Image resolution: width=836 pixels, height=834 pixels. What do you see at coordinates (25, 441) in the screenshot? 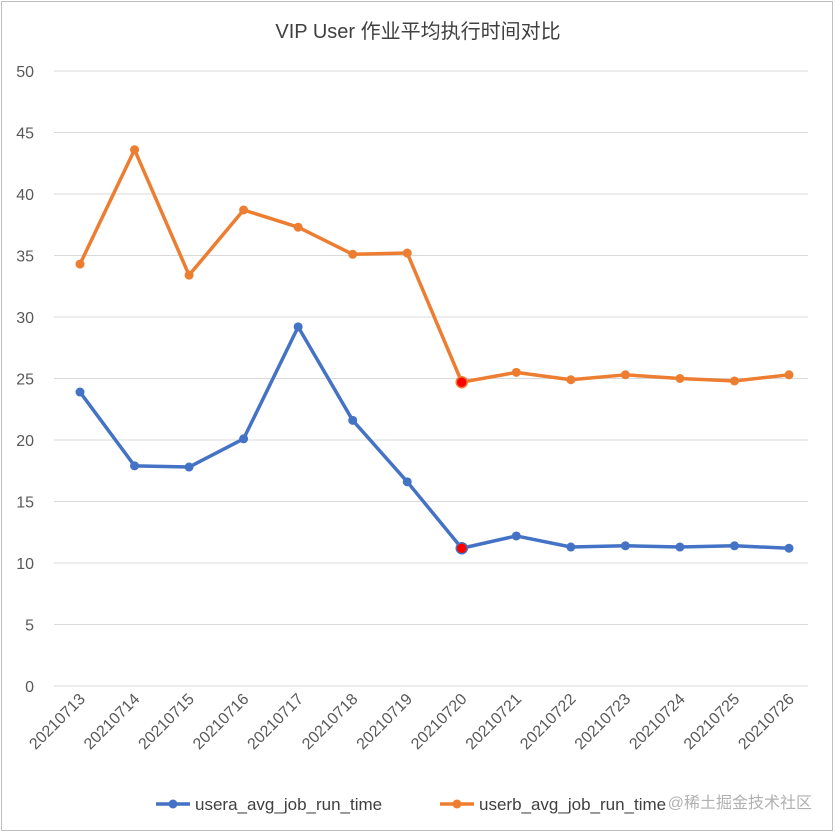
I see `y-tick-label: 20` at bounding box center [25, 441].